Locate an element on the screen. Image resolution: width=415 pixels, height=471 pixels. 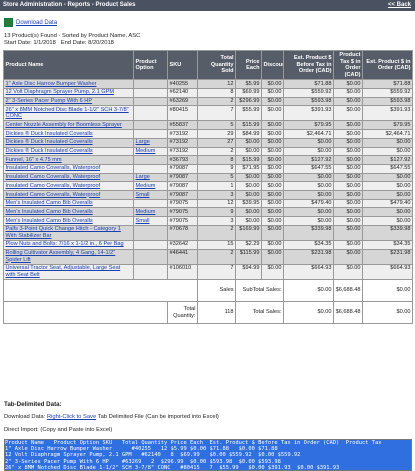
table-cell: $15.99 is located at coordinates (248, 160).